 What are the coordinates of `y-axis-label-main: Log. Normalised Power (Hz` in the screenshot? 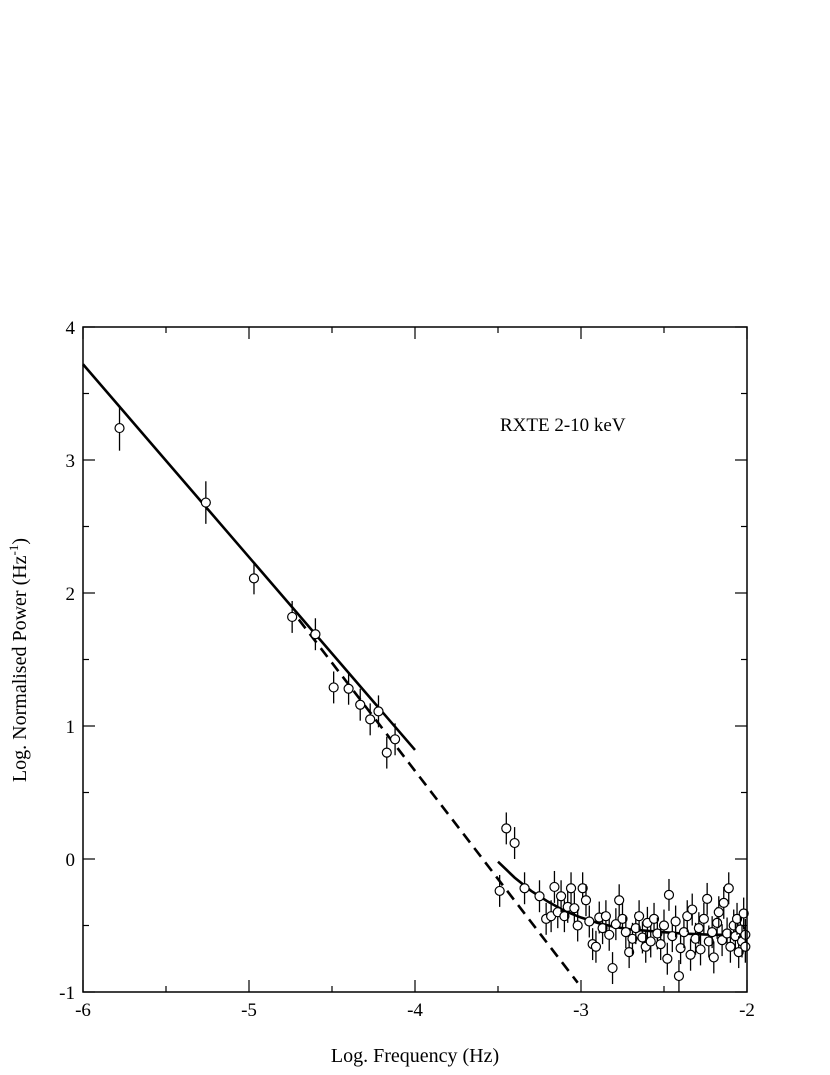 It's located at (20, 668).